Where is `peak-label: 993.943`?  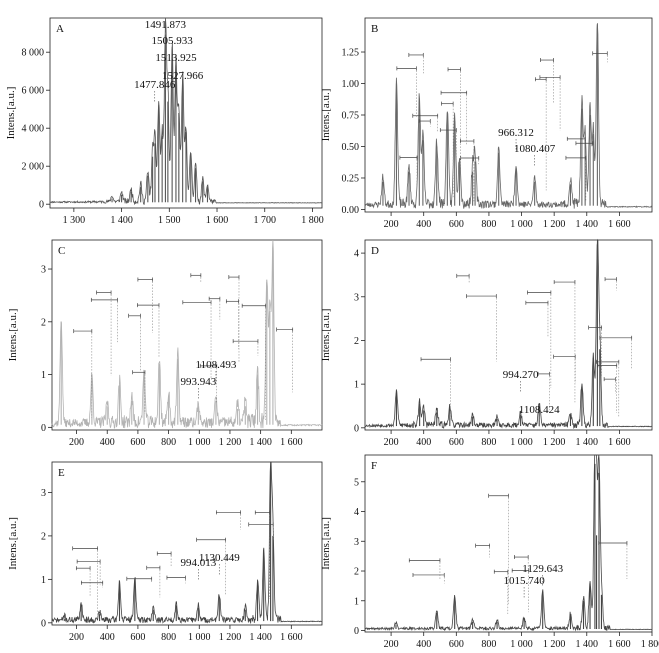 peak-label: 993.943 is located at coordinates (198, 382).